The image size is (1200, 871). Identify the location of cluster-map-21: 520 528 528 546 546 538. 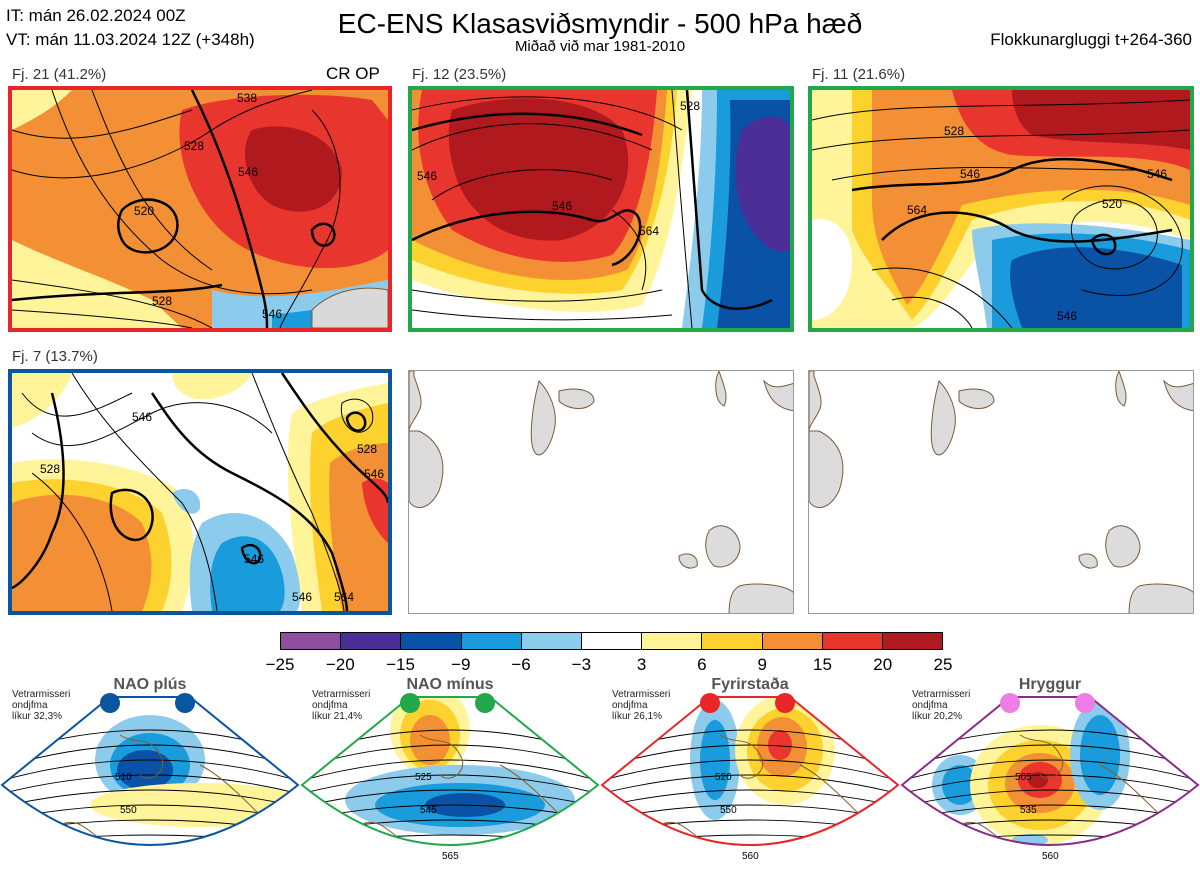
(200, 209).